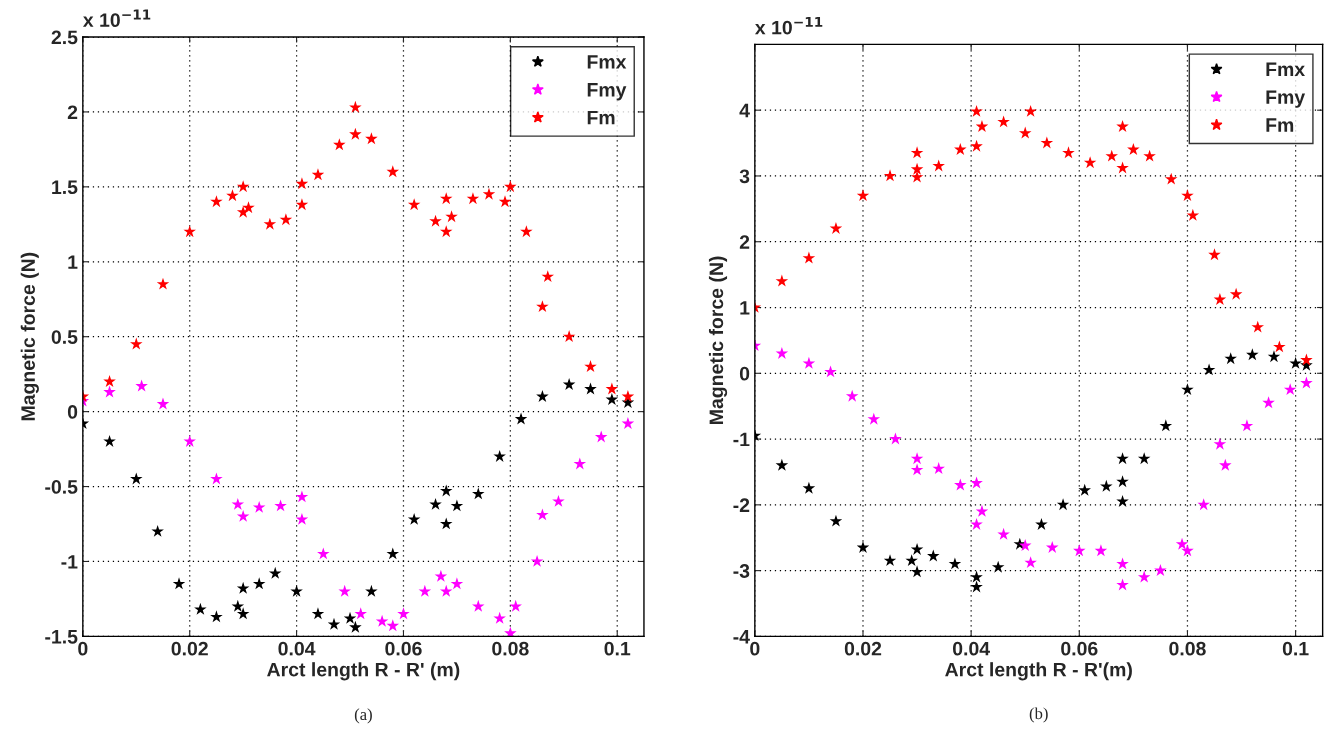 This screenshot has width=1336, height=740. Describe the element at coordinates (363, 671) in the screenshot. I see `x-axis-title: Arct length R - R' (m)` at that location.